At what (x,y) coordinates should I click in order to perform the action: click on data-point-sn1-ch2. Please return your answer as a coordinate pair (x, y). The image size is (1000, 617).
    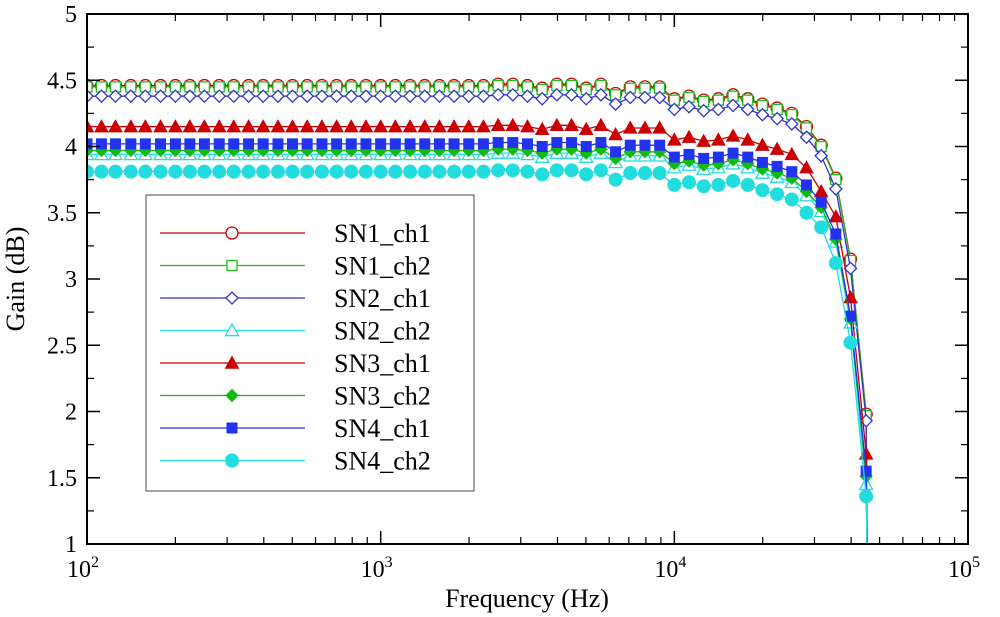
    Looking at the image, I should click on (90, 87).